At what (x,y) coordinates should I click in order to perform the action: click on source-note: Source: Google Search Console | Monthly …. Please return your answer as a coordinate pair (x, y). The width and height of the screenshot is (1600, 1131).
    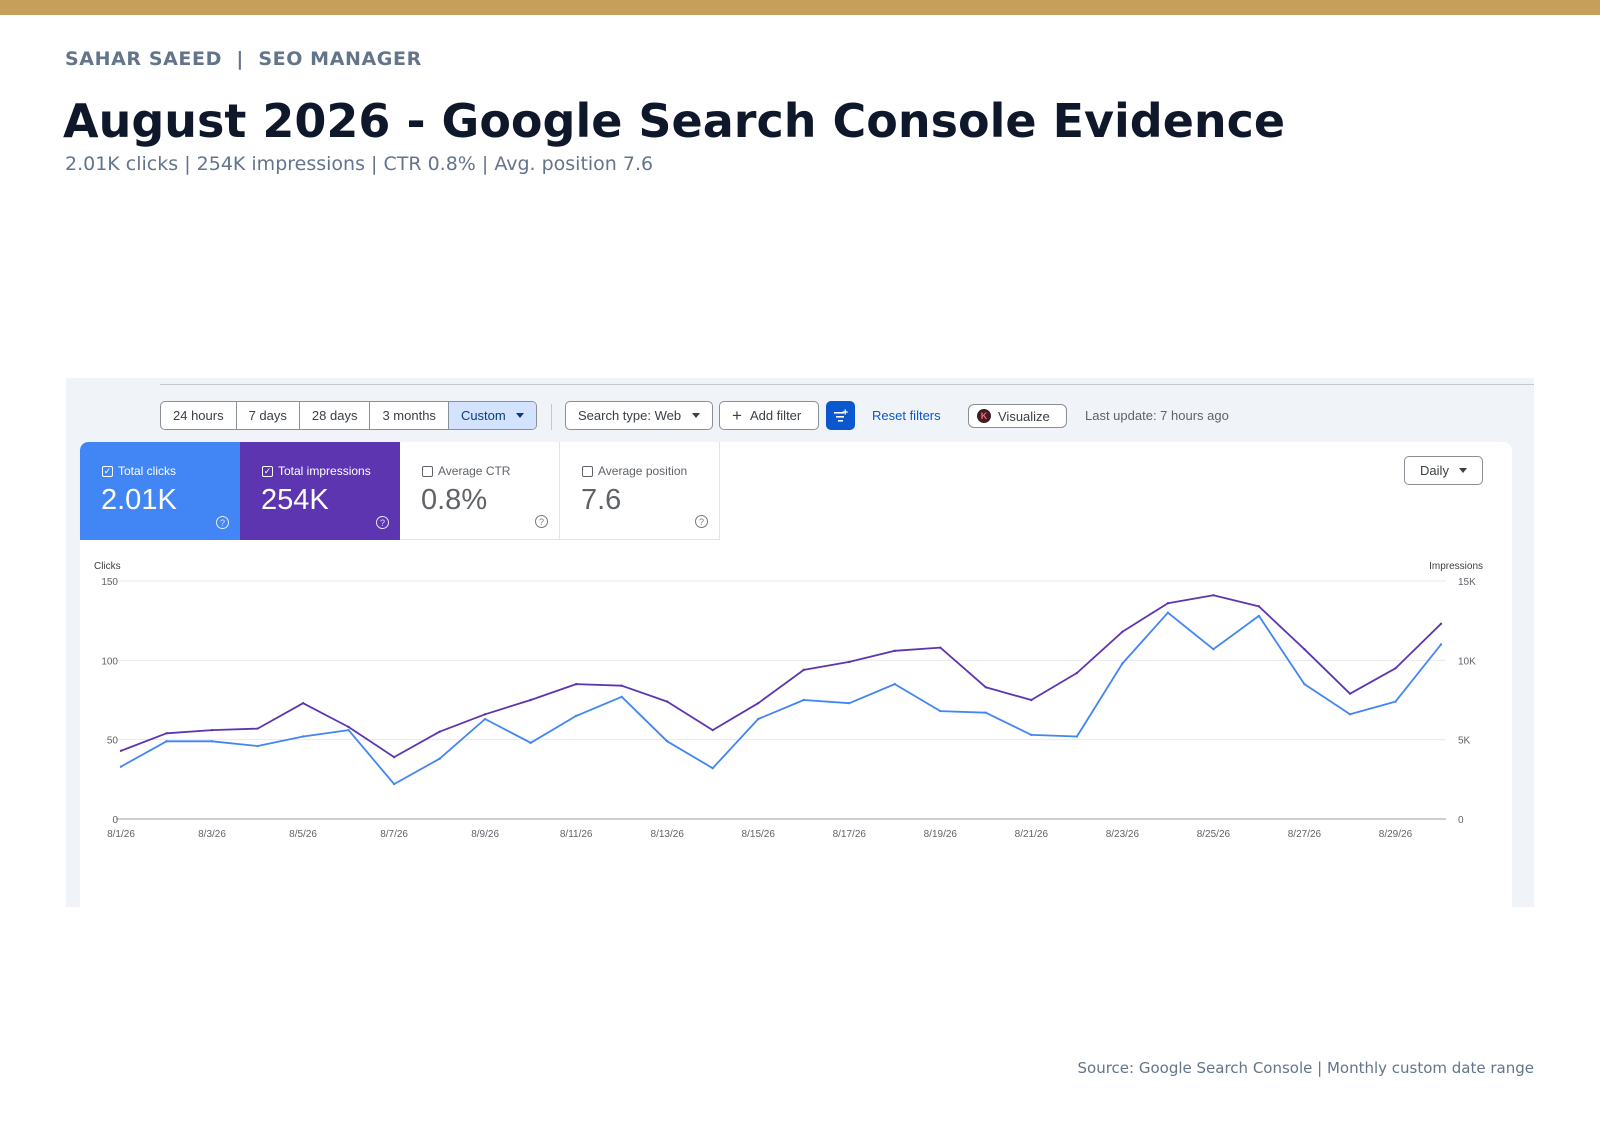
    Looking at the image, I should click on (1305, 1068).